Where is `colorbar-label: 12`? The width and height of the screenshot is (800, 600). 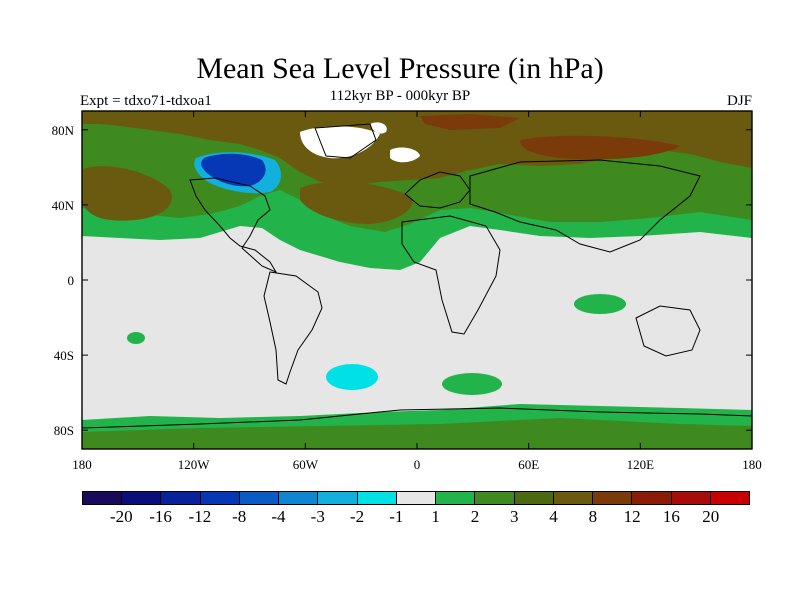
colorbar-label: 12 is located at coordinates (632, 516).